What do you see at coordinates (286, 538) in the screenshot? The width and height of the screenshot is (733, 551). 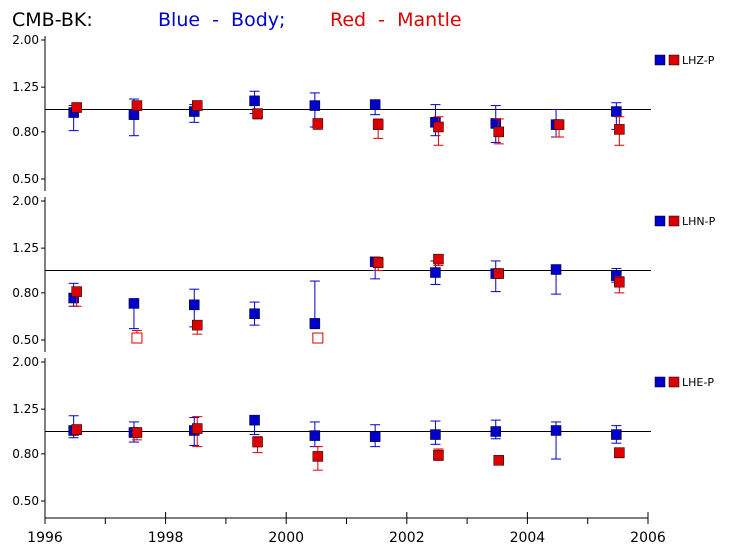 I see `x-tick-label: 2000` at bounding box center [286, 538].